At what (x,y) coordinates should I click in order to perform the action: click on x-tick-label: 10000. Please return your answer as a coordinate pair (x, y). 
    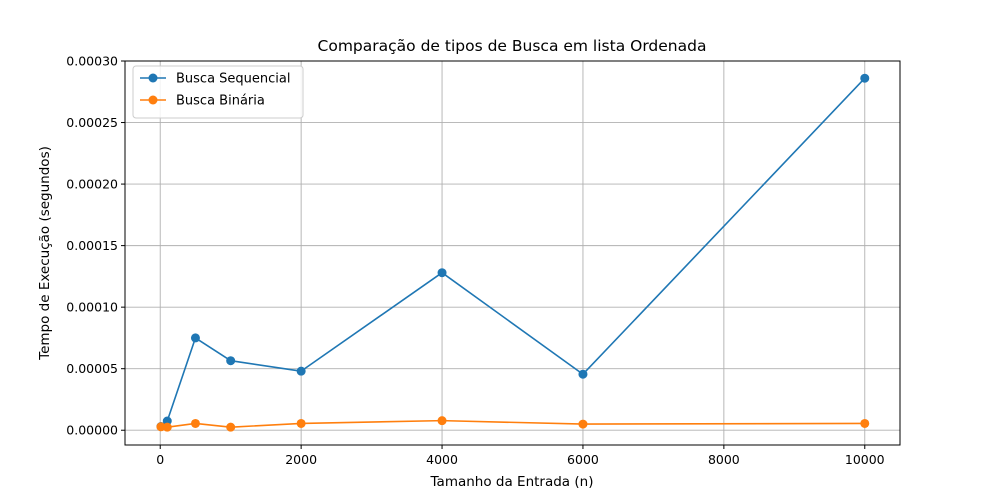
    Looking at the image, I should click on (865, 459).